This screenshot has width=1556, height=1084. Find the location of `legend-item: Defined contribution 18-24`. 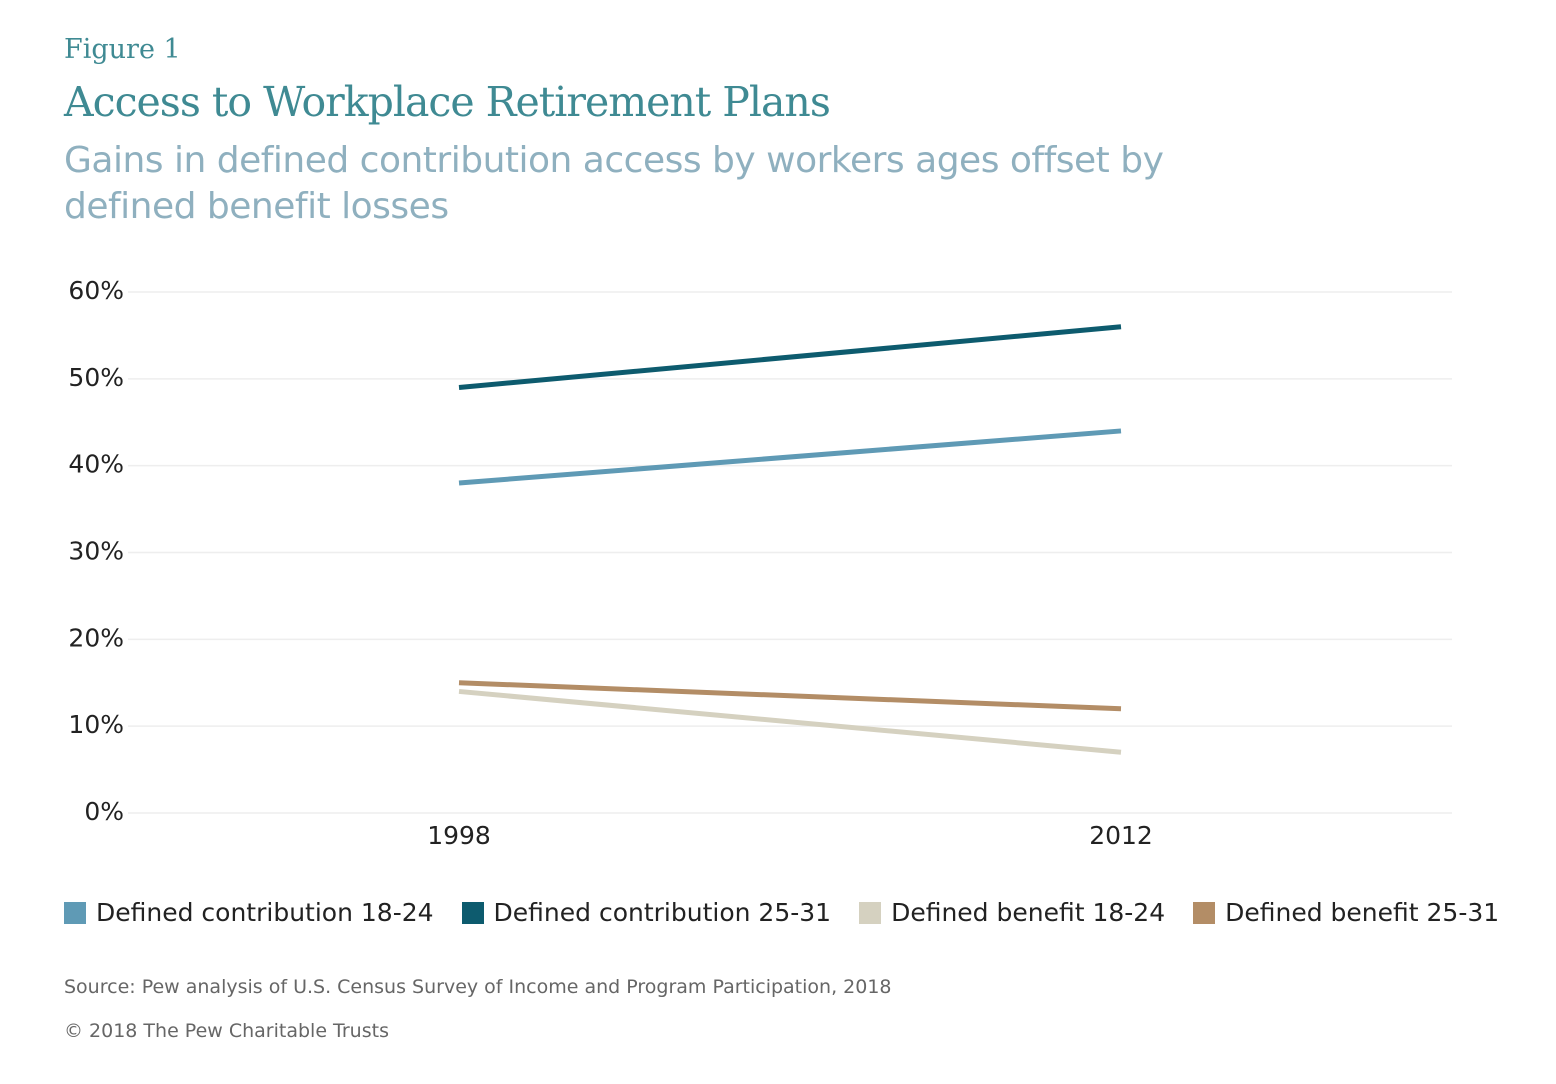

legend-item: Defined contribution 18-24 is located at coordinates (249, 912).